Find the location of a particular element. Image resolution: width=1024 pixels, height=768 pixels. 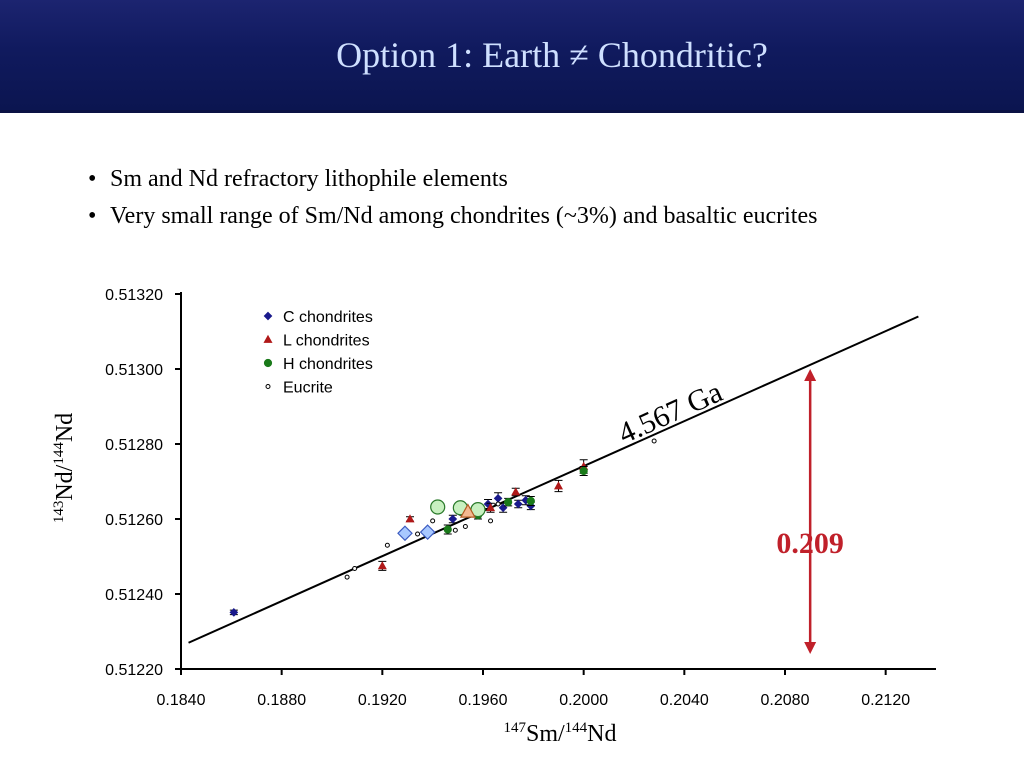

x-tick-label: 0.2000 is located at coordinates (583, 700).